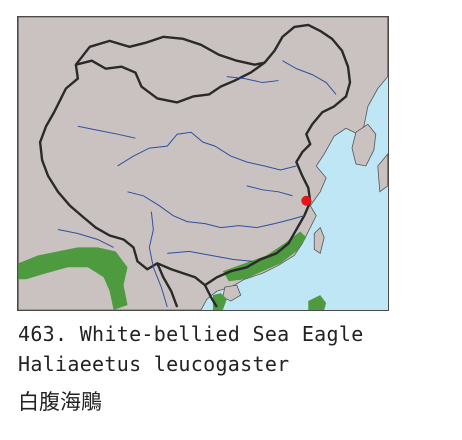 The width and height of the screenshot is (462, 440). I want to click on range-taiwan-south, so click(317, 302).